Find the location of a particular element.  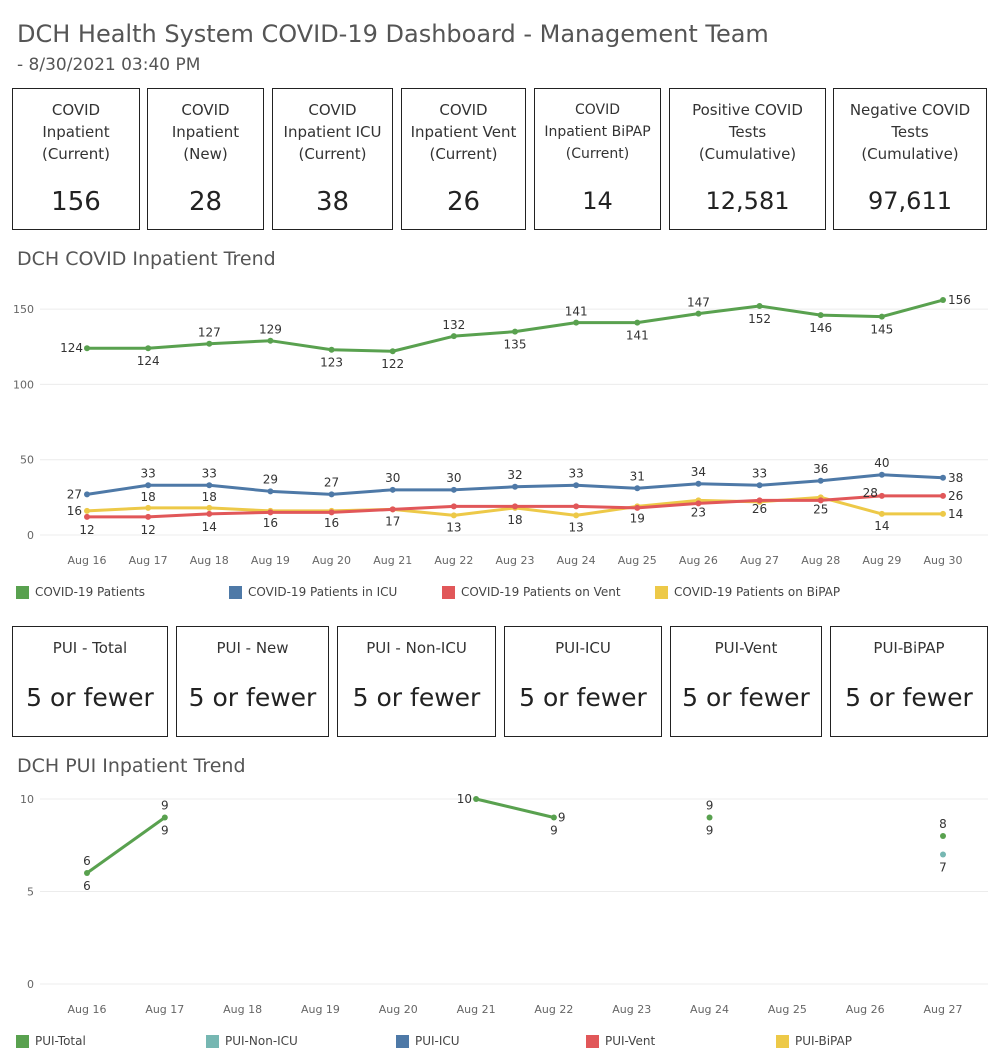

x-tick-label-aug-17: Aug 17 is located at coordinates (148, 560).